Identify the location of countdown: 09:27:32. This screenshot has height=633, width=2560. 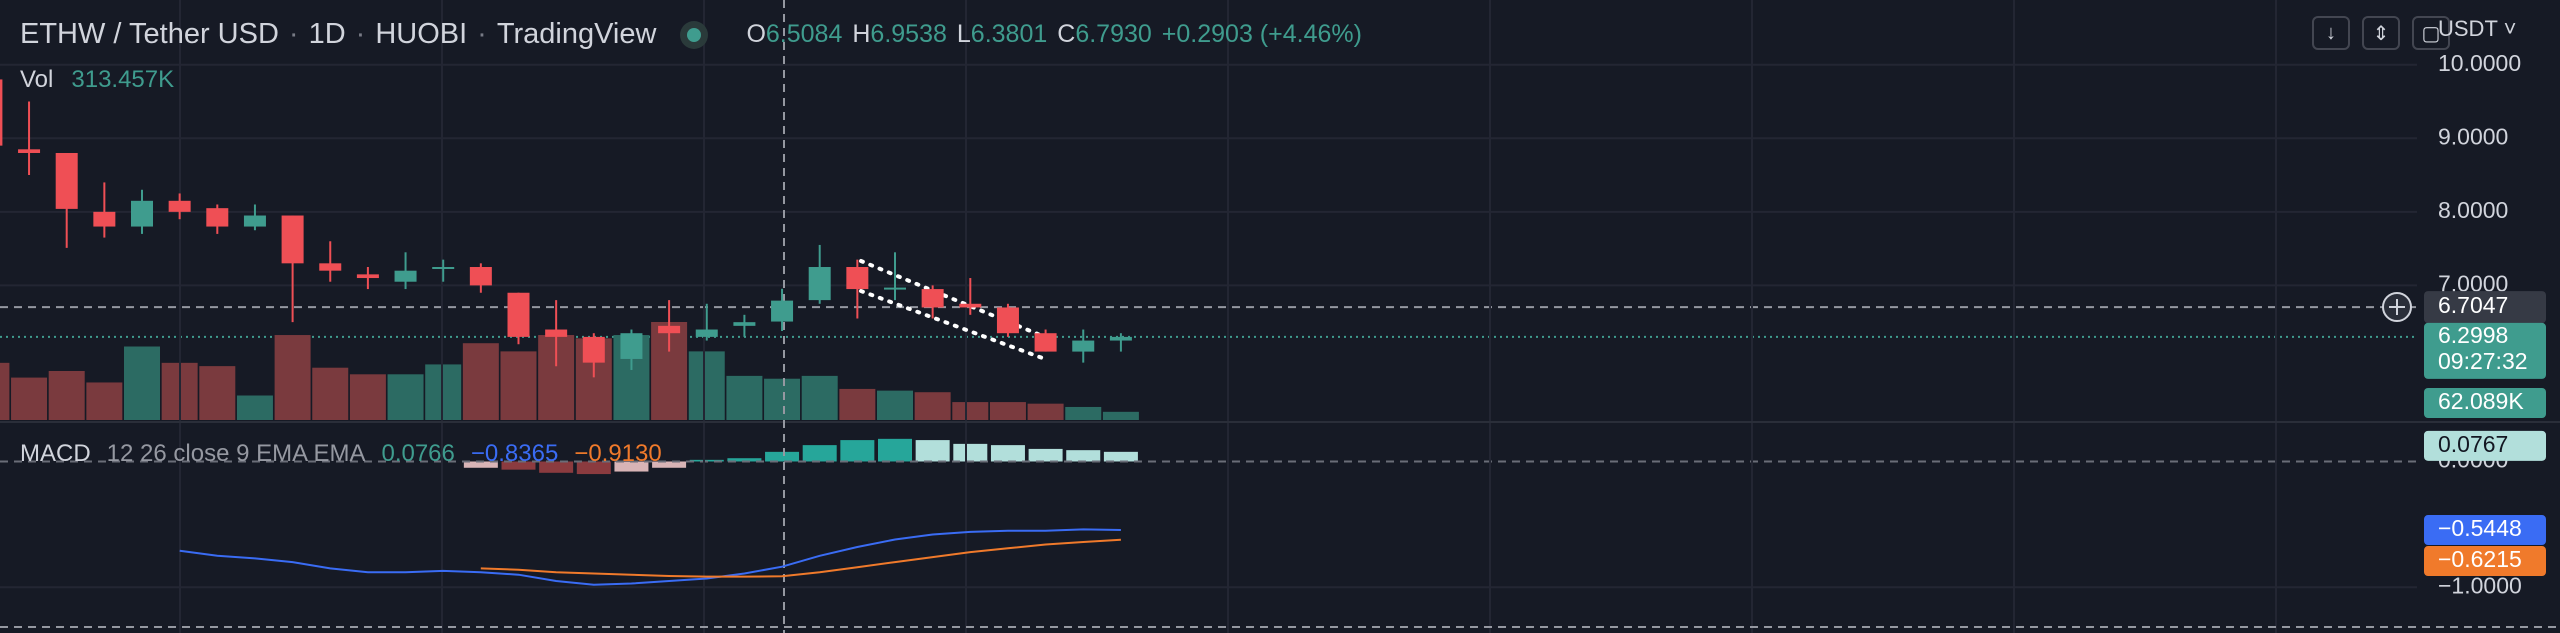
(2483, 361).